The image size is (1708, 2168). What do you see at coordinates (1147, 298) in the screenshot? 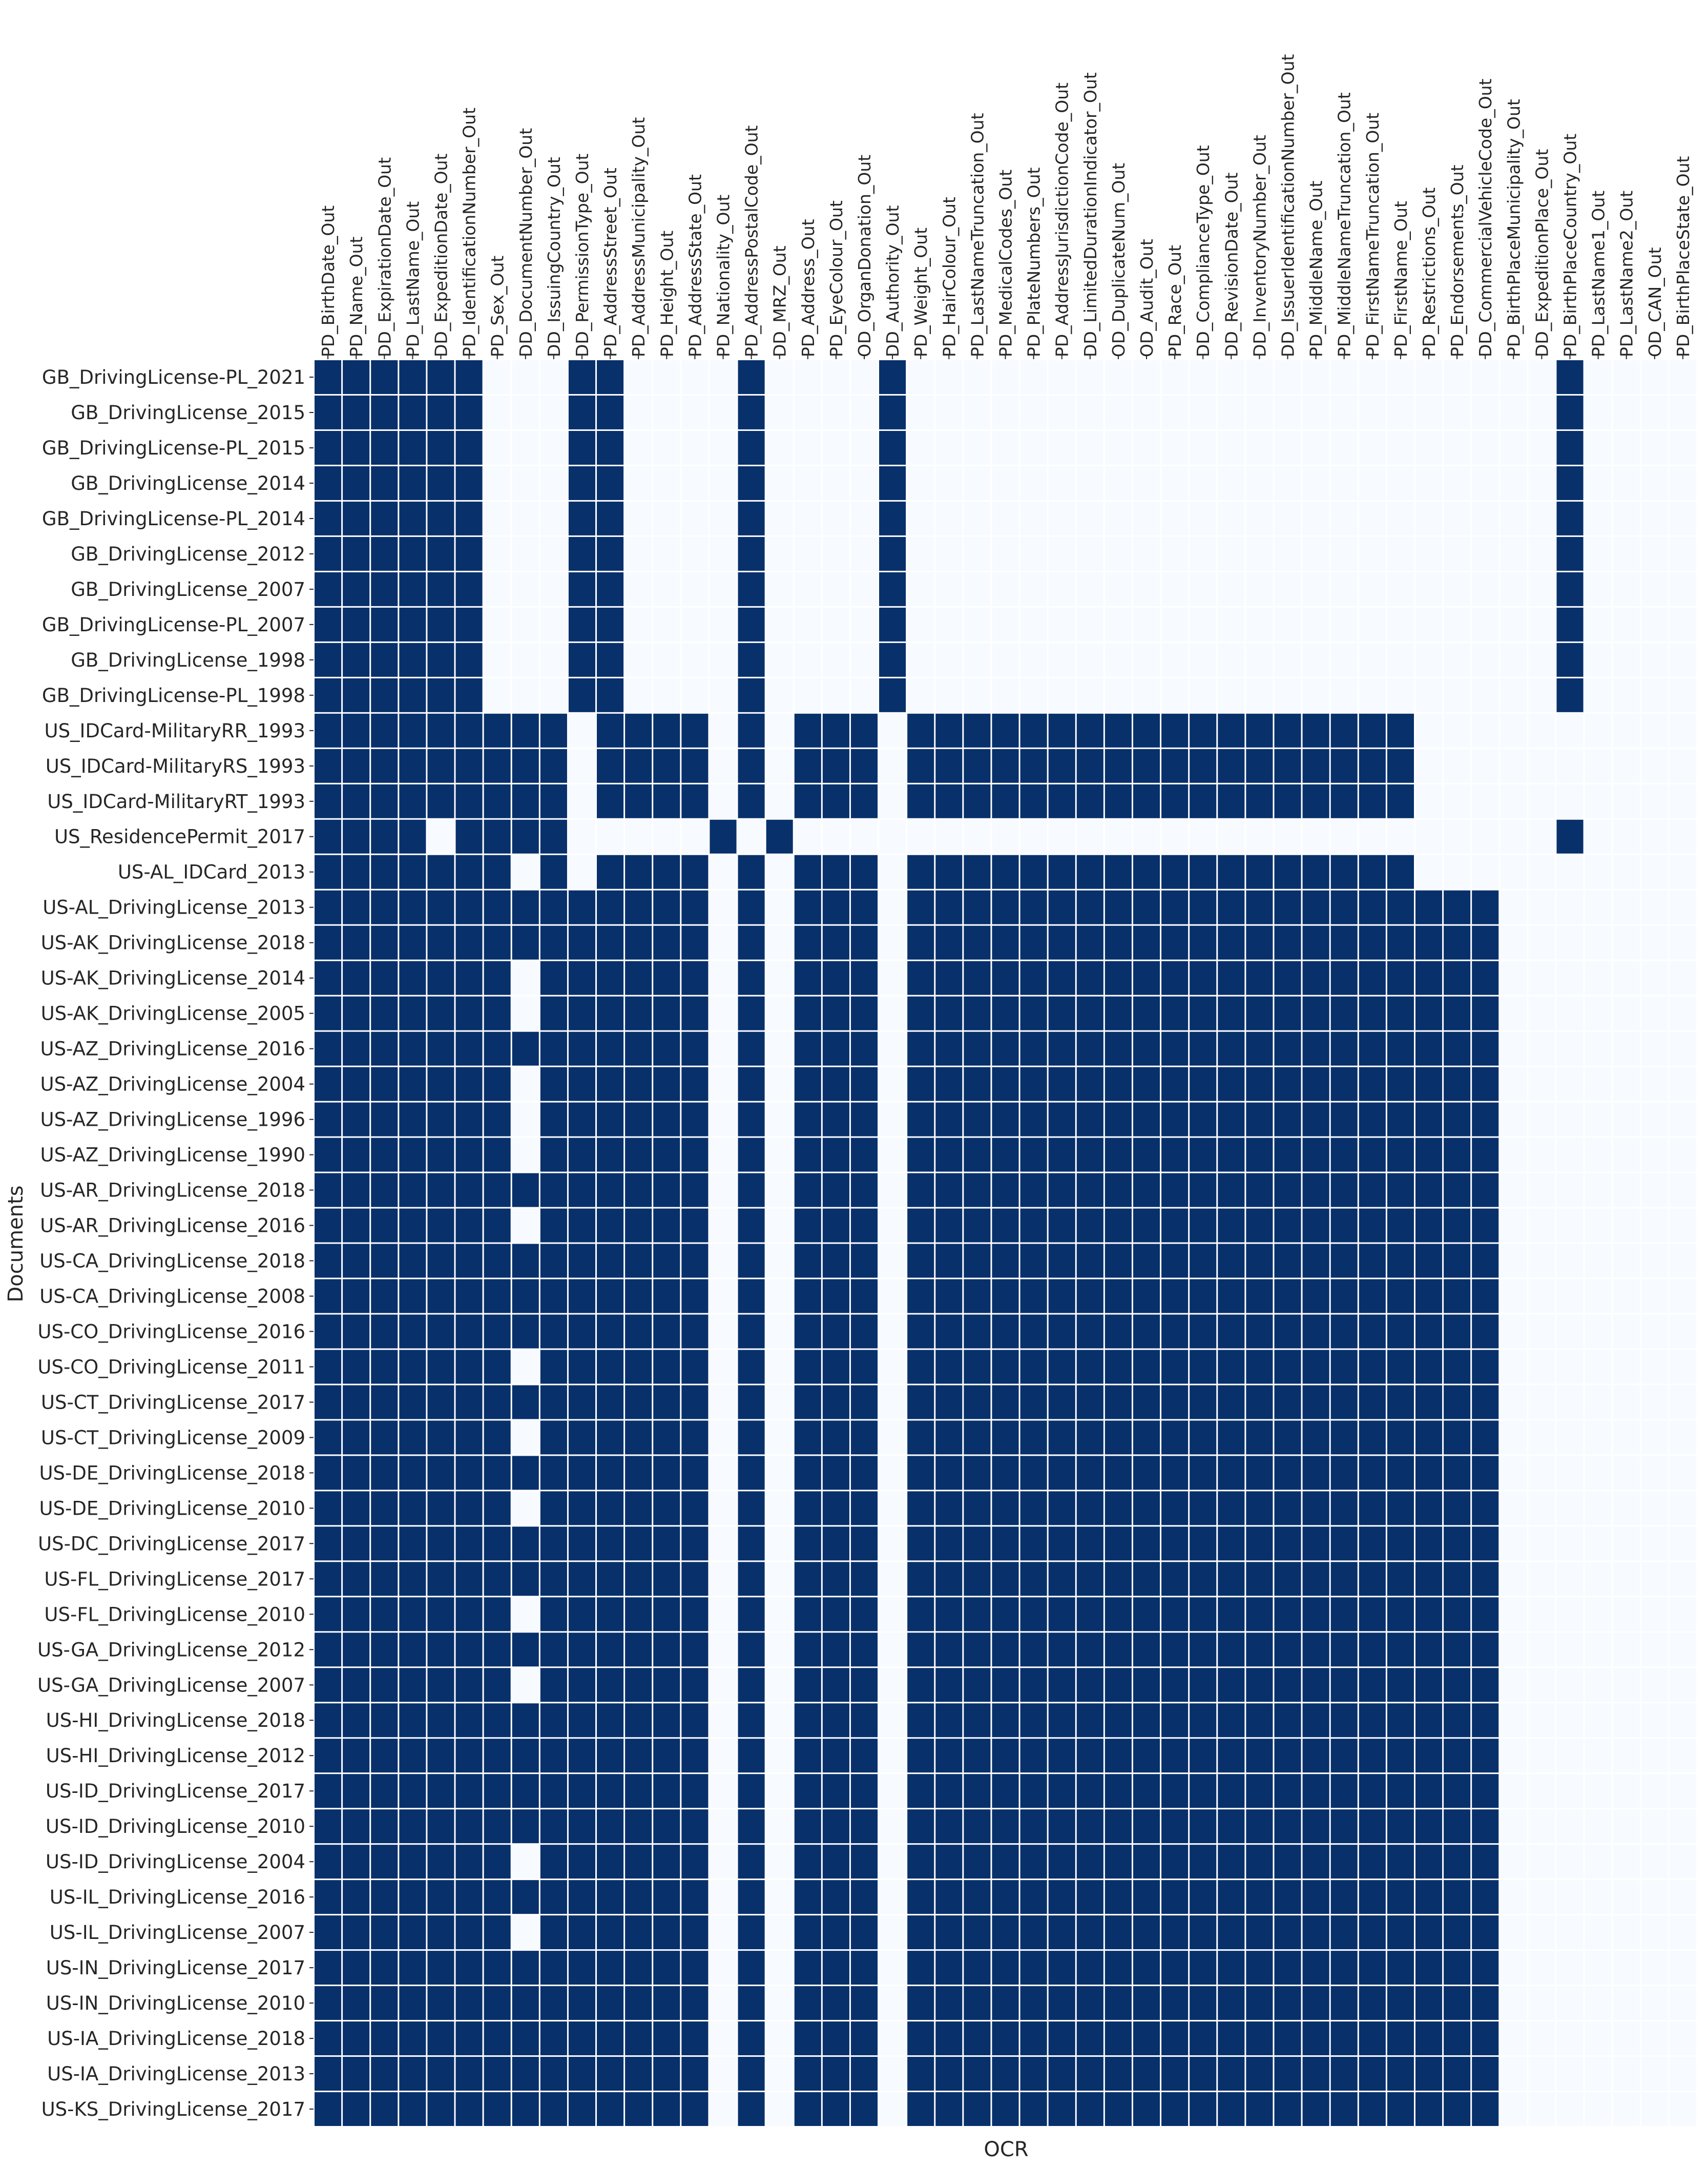
I see `x-tick-label: OD_Audit_Out` at bounding box center [1147, 298].